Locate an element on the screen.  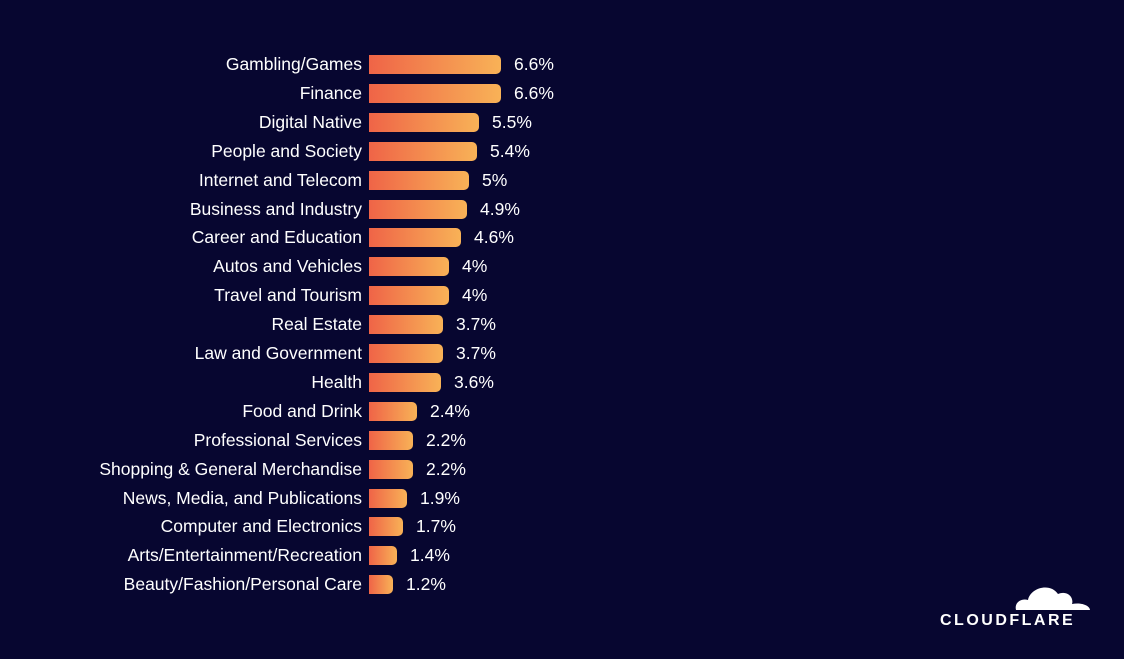
bar-row: People and Society 5.4% is located at coordinates (562, 151).